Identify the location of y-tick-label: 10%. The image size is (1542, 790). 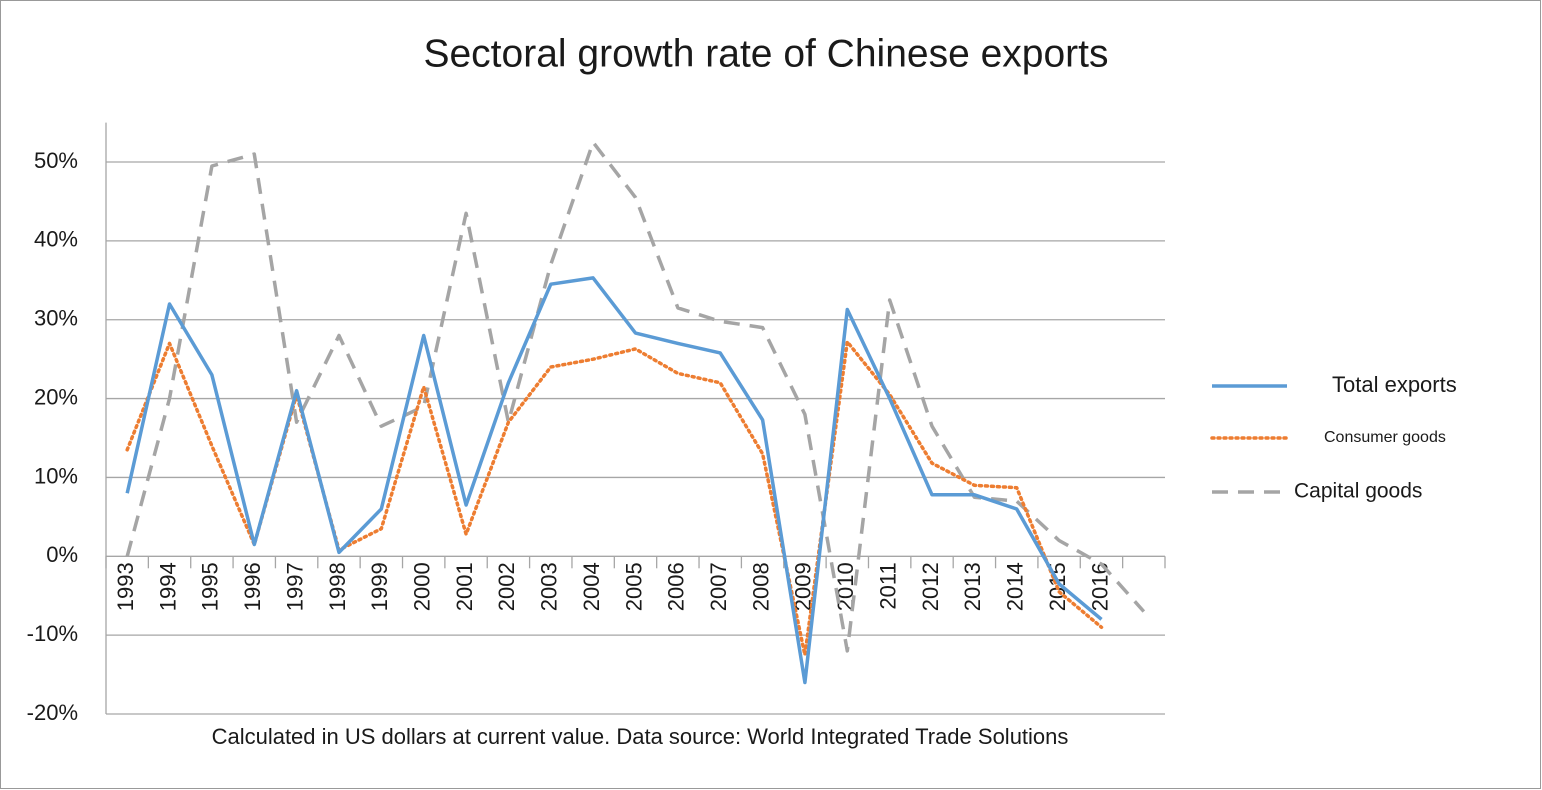
(56, 475).